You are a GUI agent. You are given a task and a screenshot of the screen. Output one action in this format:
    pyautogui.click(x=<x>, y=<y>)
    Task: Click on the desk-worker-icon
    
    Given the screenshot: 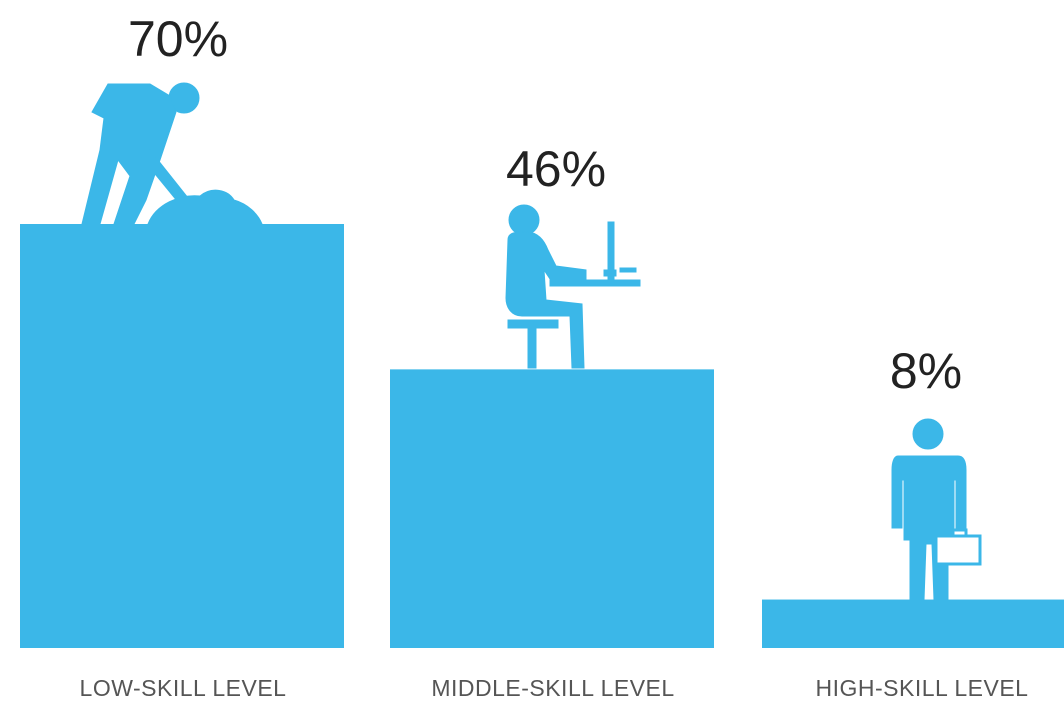 What is the action you would take?
    pyautogui.click(x=573, y=286)
    